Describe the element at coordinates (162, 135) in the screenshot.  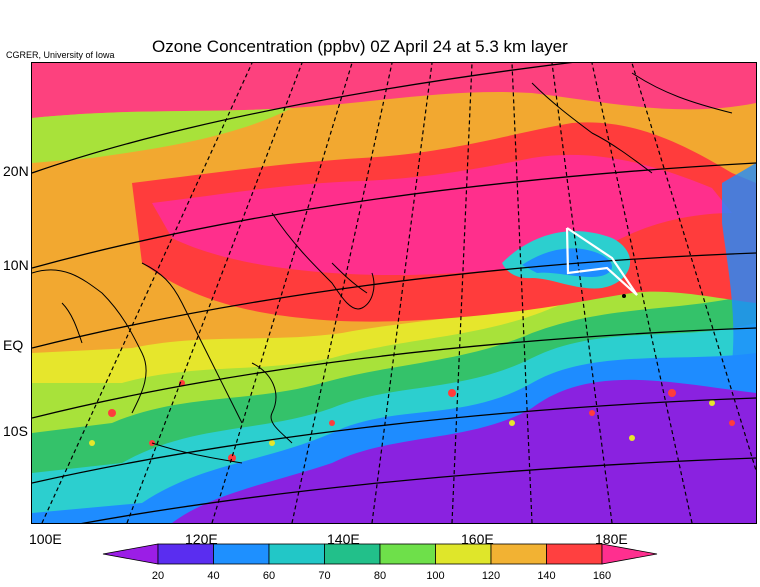
I see `band-north-green` at that location.